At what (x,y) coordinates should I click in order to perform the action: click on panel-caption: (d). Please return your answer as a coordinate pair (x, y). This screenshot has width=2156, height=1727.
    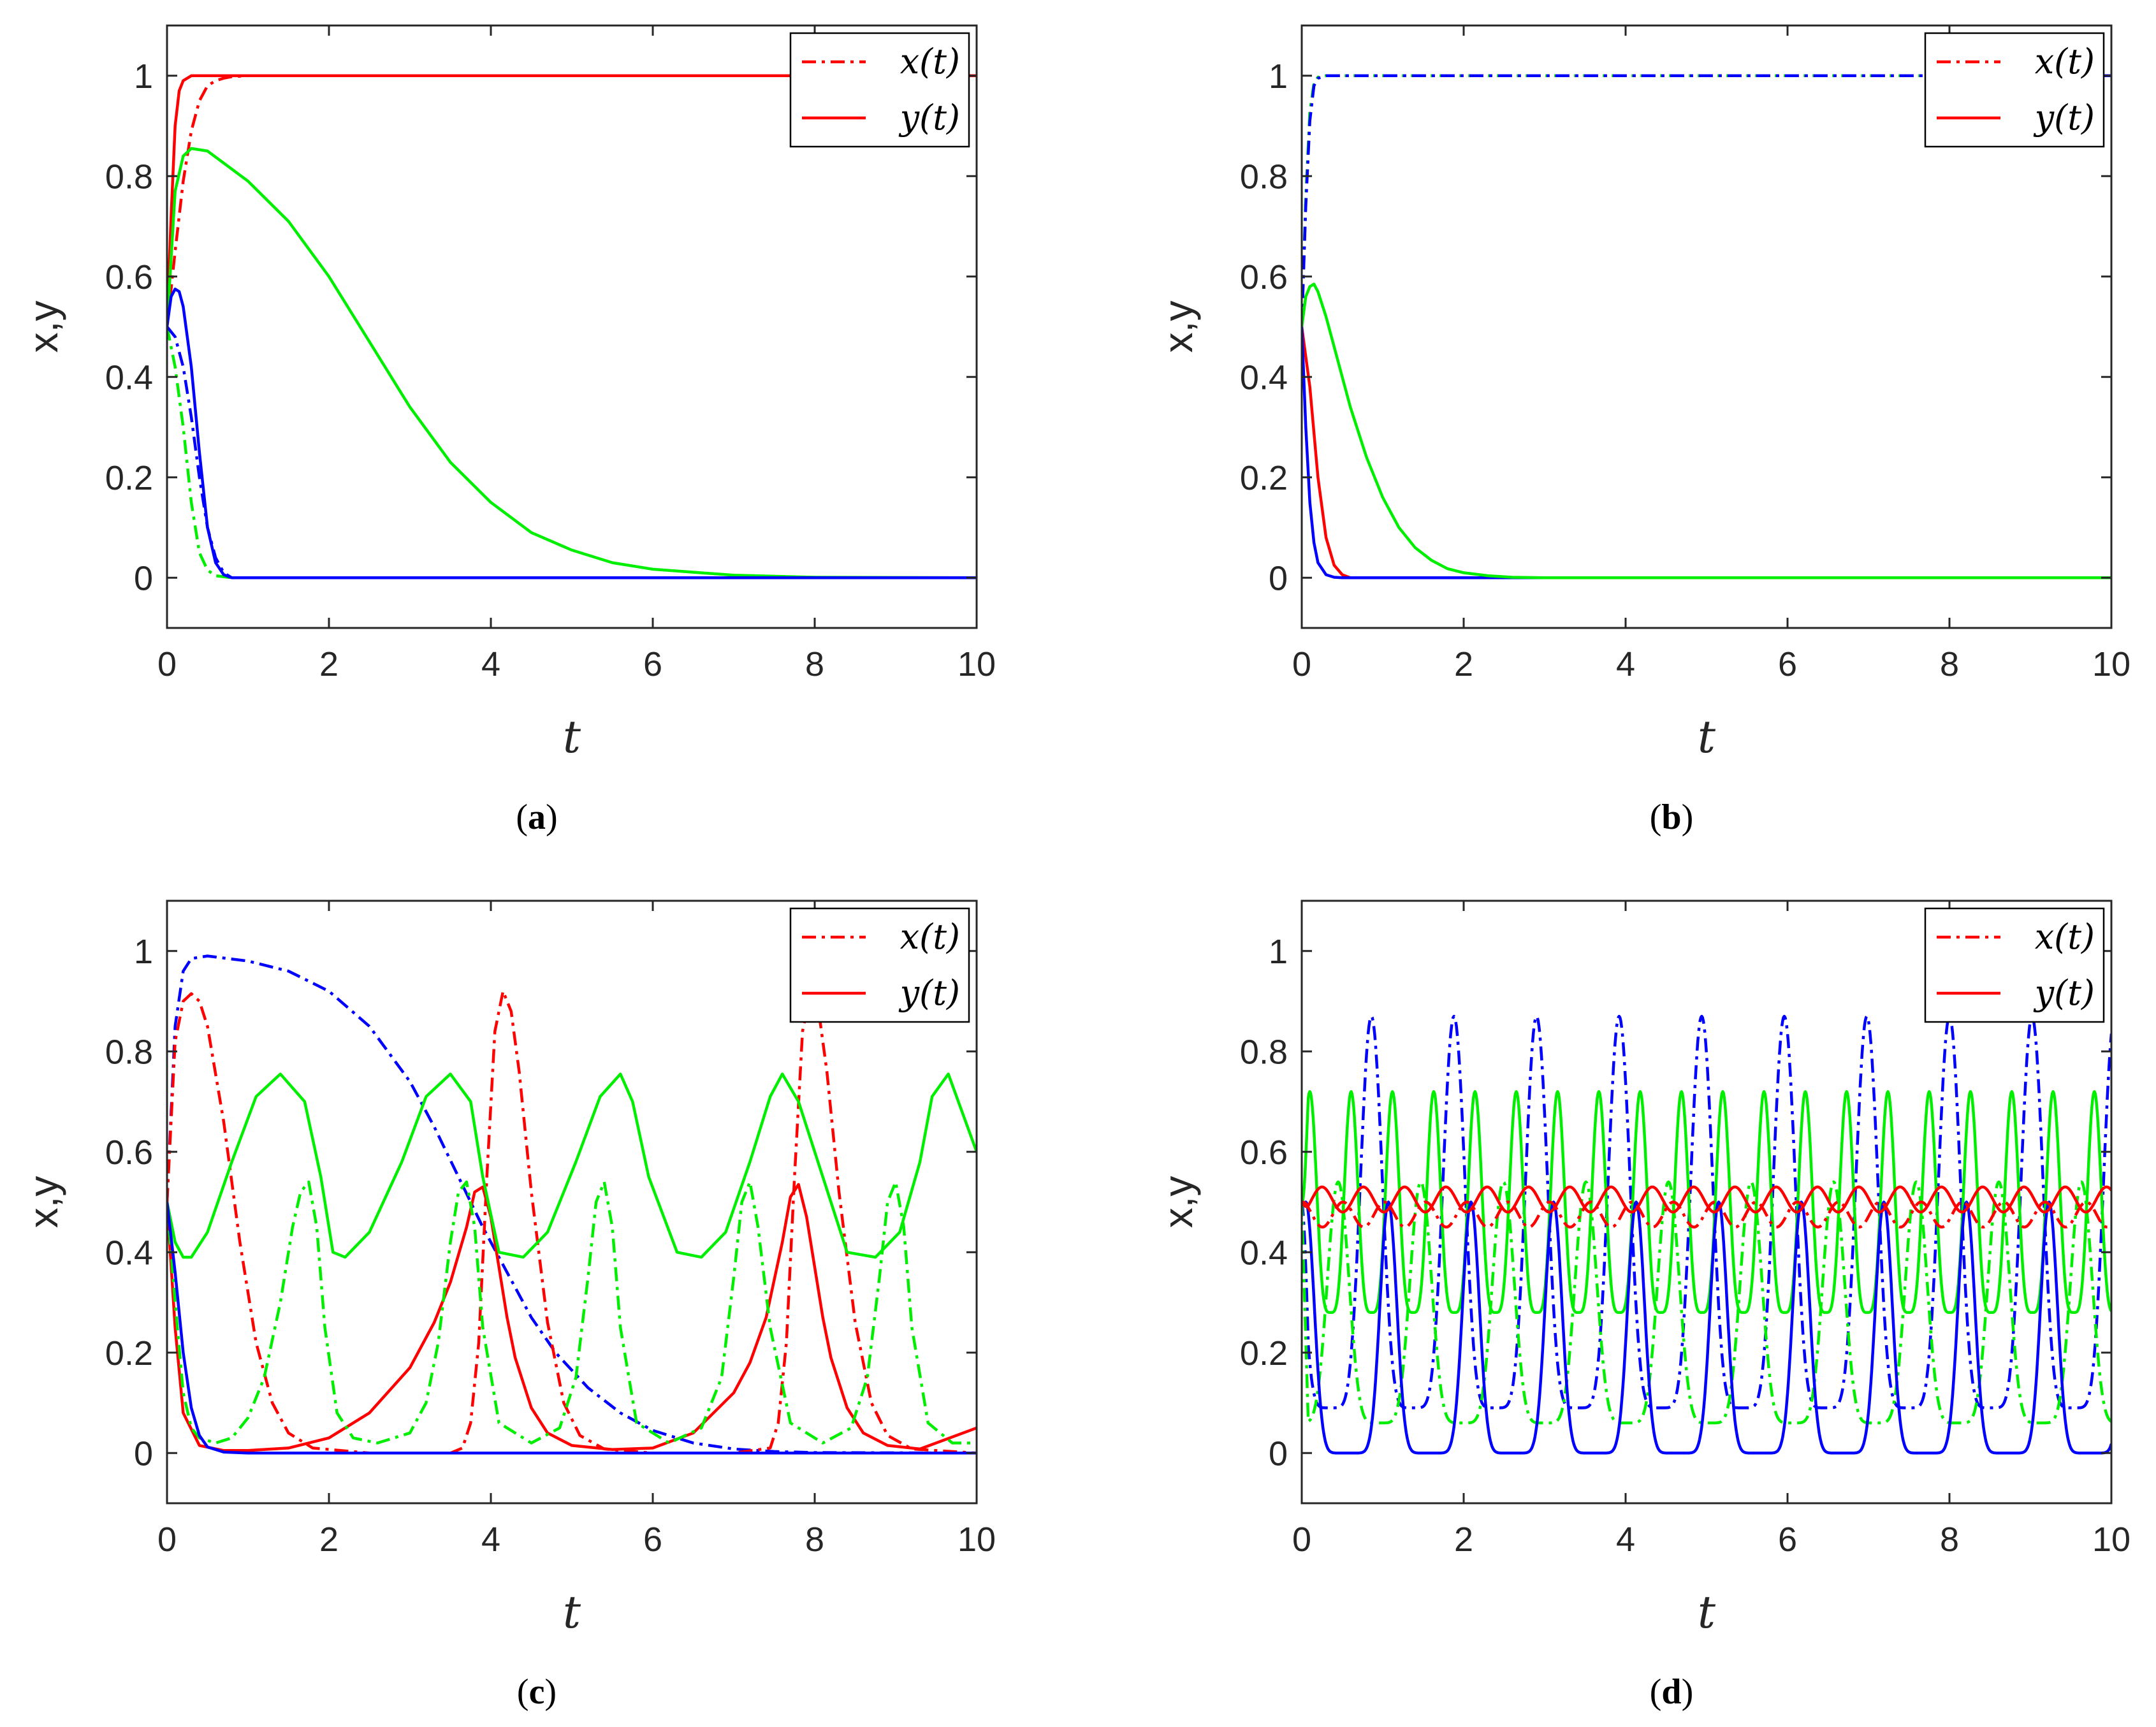
    Looking at the image, I should click on (1672, 1692).